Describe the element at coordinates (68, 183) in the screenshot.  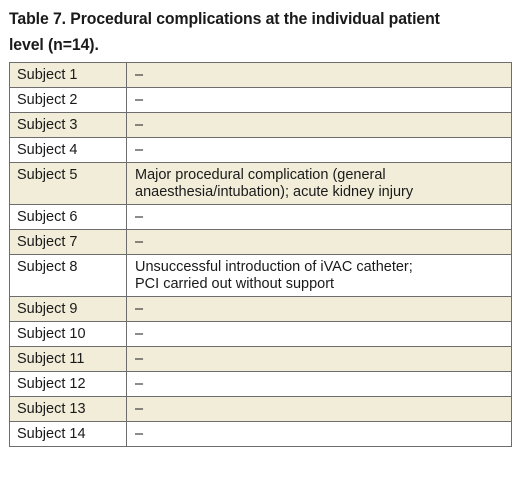
I see `subject-cell: Subject 5` at that location.